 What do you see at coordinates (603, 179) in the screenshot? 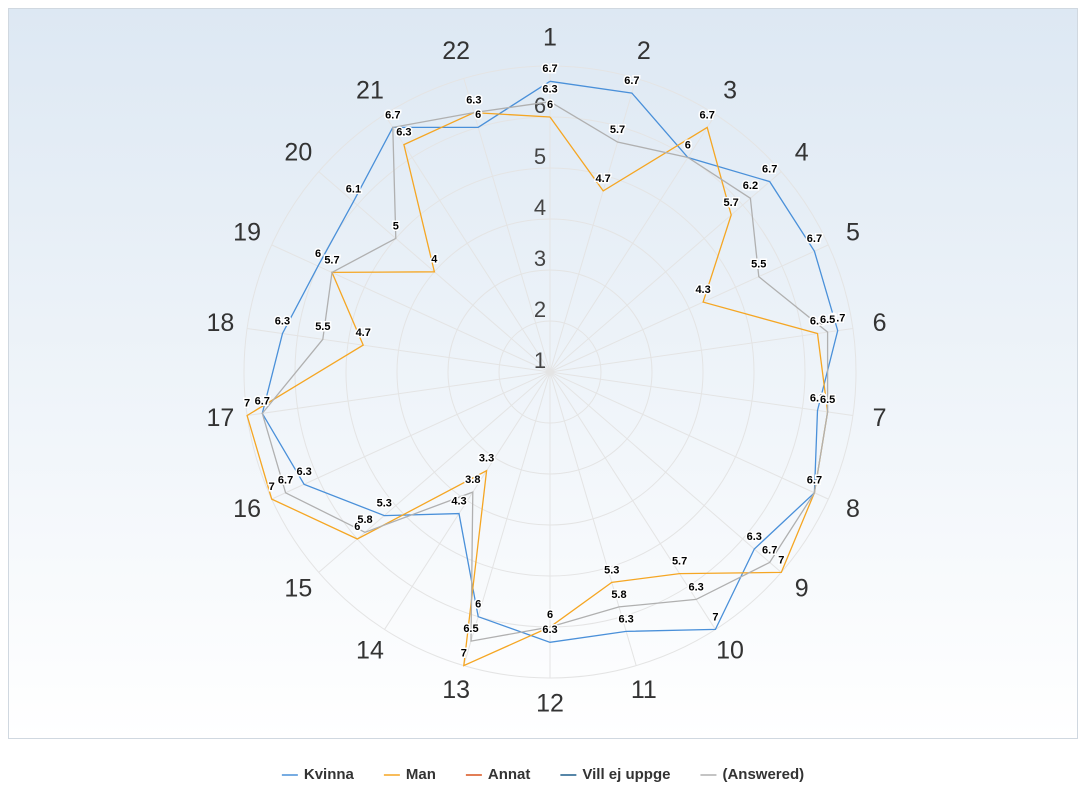
I see `data-label: 4.7` at bounding box center [603, 179].